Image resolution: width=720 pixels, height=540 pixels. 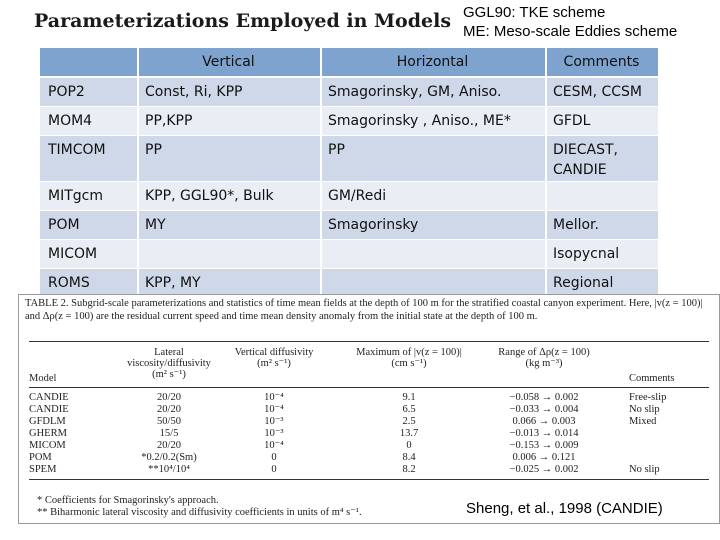 I want to click on inset-cell: Free-slip, so click(x=648, y=397).